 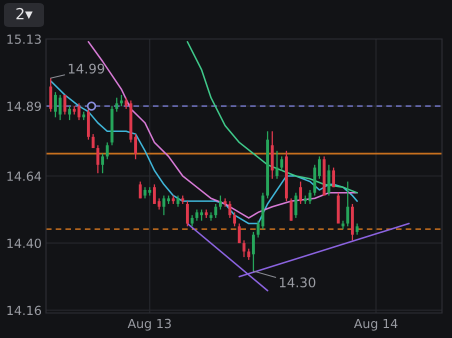 I want to click on x-tick-label: Aug 14, so click(x=376, y=324).